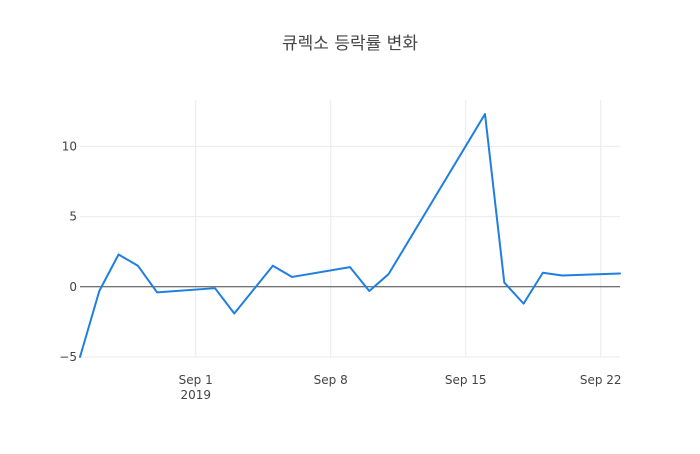 This screenshot has height=454, width=700. Describe the element at coordinates (196, 380) in the screenshot. I see `x-tick-label: Sep 1` at that location.